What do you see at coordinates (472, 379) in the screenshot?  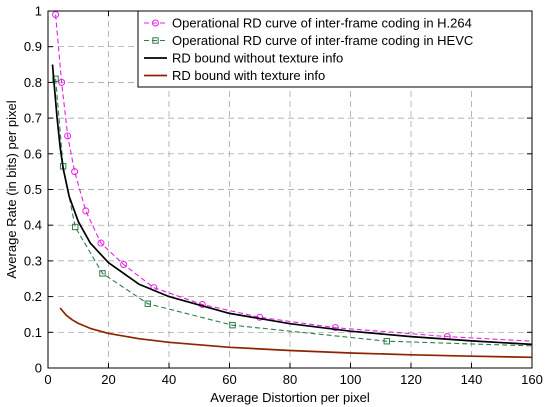 I see `x-tick-label: 140` at bounding box center [472, 379].